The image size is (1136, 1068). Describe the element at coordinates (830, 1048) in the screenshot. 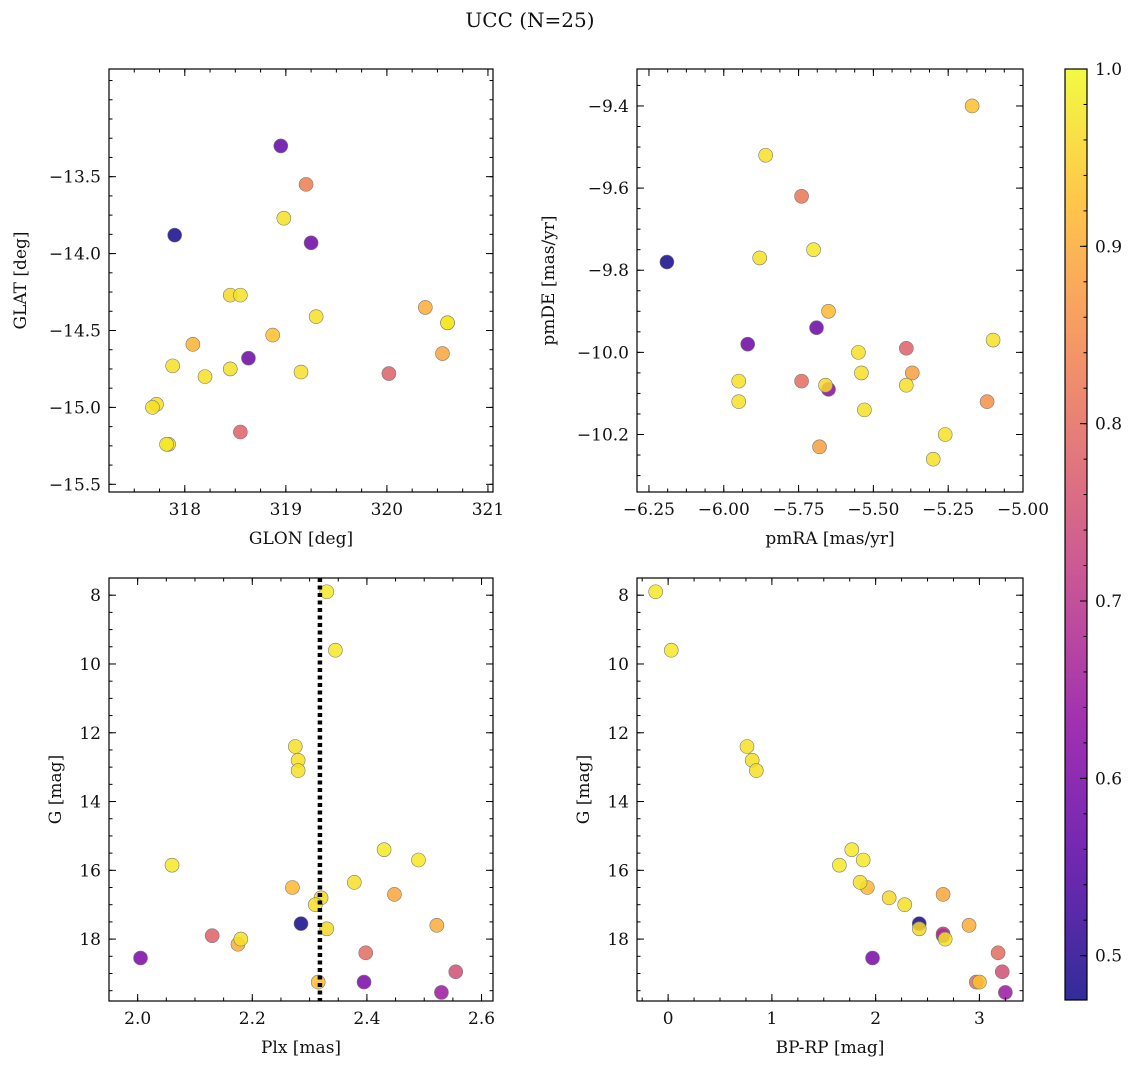

I see `x-axis-label: BP-RP [mag]` at that location.